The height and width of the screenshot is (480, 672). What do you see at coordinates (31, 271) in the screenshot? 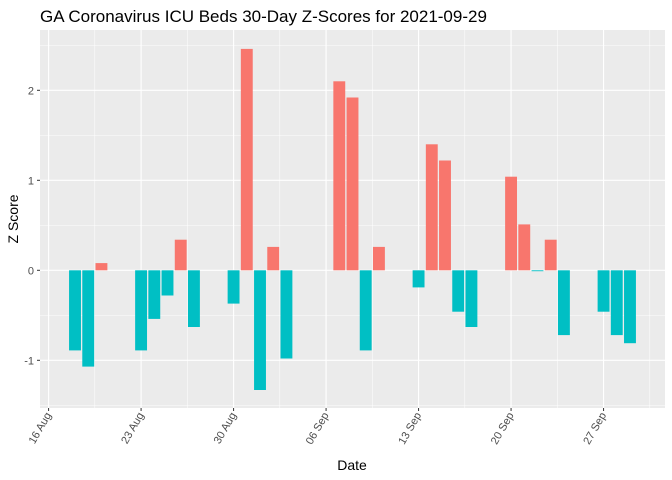
I see `y-tick-label: 0` at bounding box center [31, 271].